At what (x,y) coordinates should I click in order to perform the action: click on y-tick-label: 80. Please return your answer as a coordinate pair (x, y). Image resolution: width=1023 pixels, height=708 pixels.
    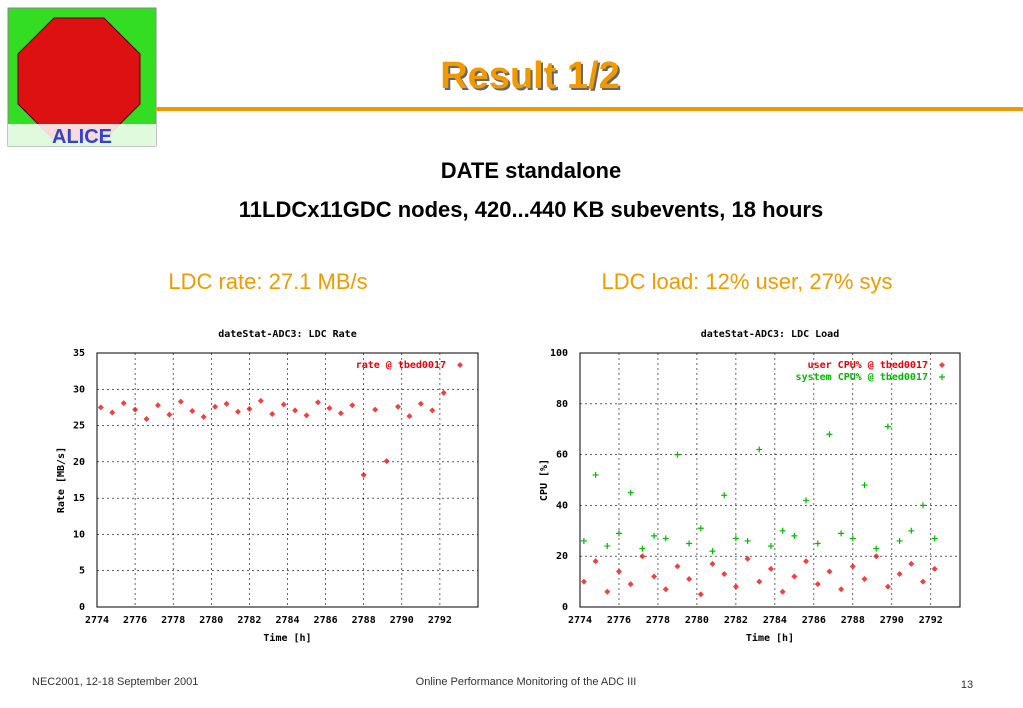
    Looking at the image, I should click on (562, 404).